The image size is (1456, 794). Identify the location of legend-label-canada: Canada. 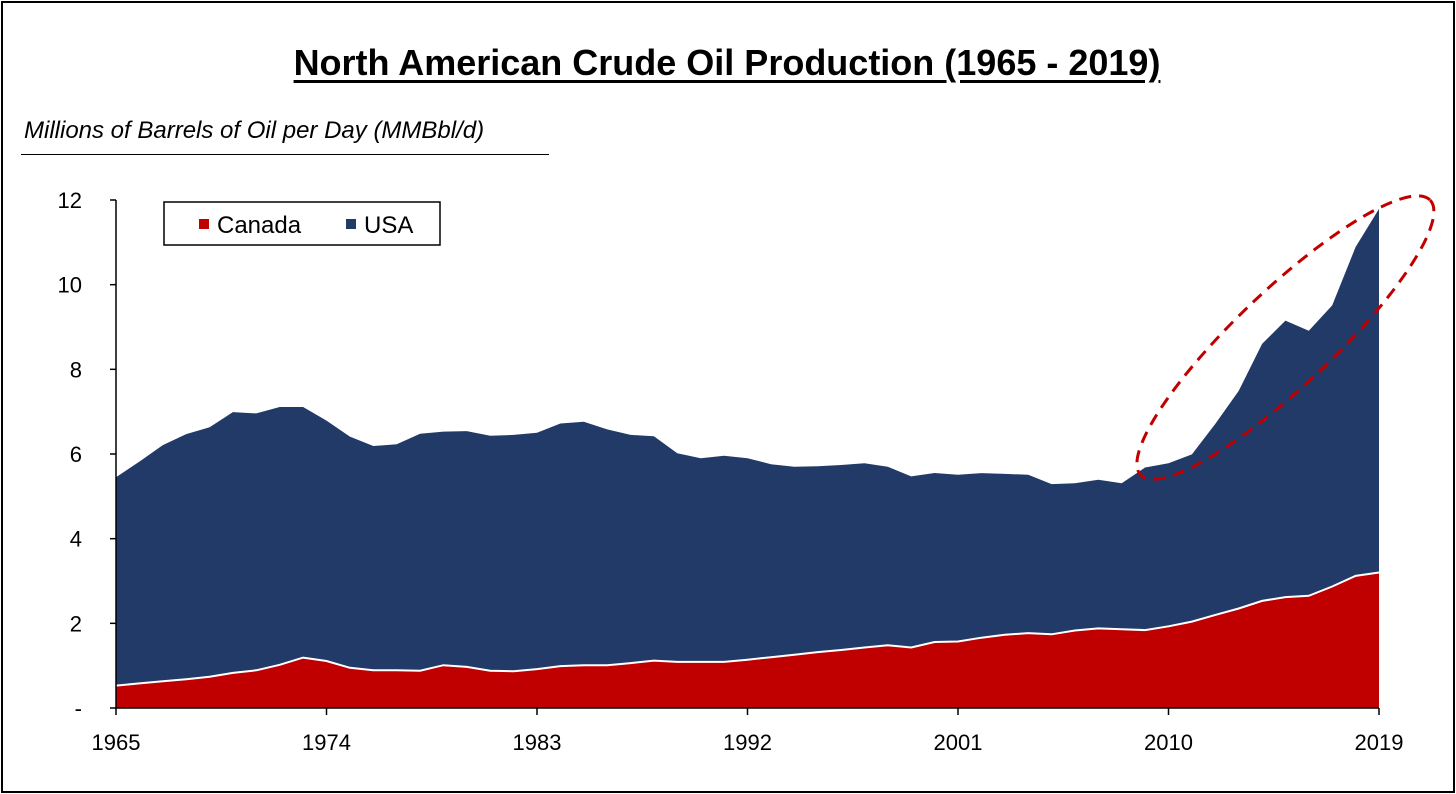
(259, 225).